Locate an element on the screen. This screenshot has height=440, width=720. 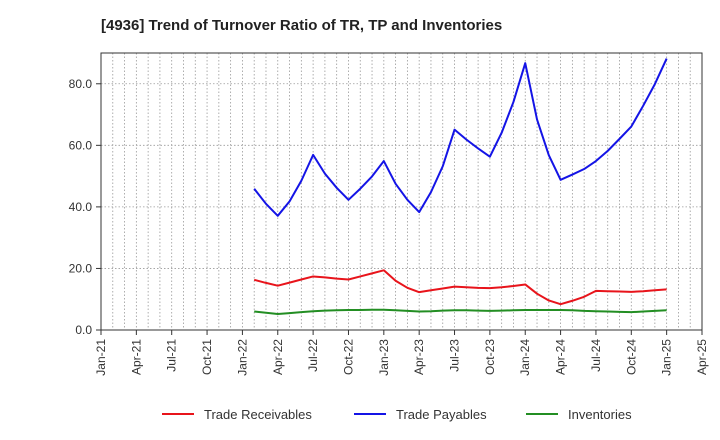
x-tick-label: Oct-23 is located at coordinates (490, 357).